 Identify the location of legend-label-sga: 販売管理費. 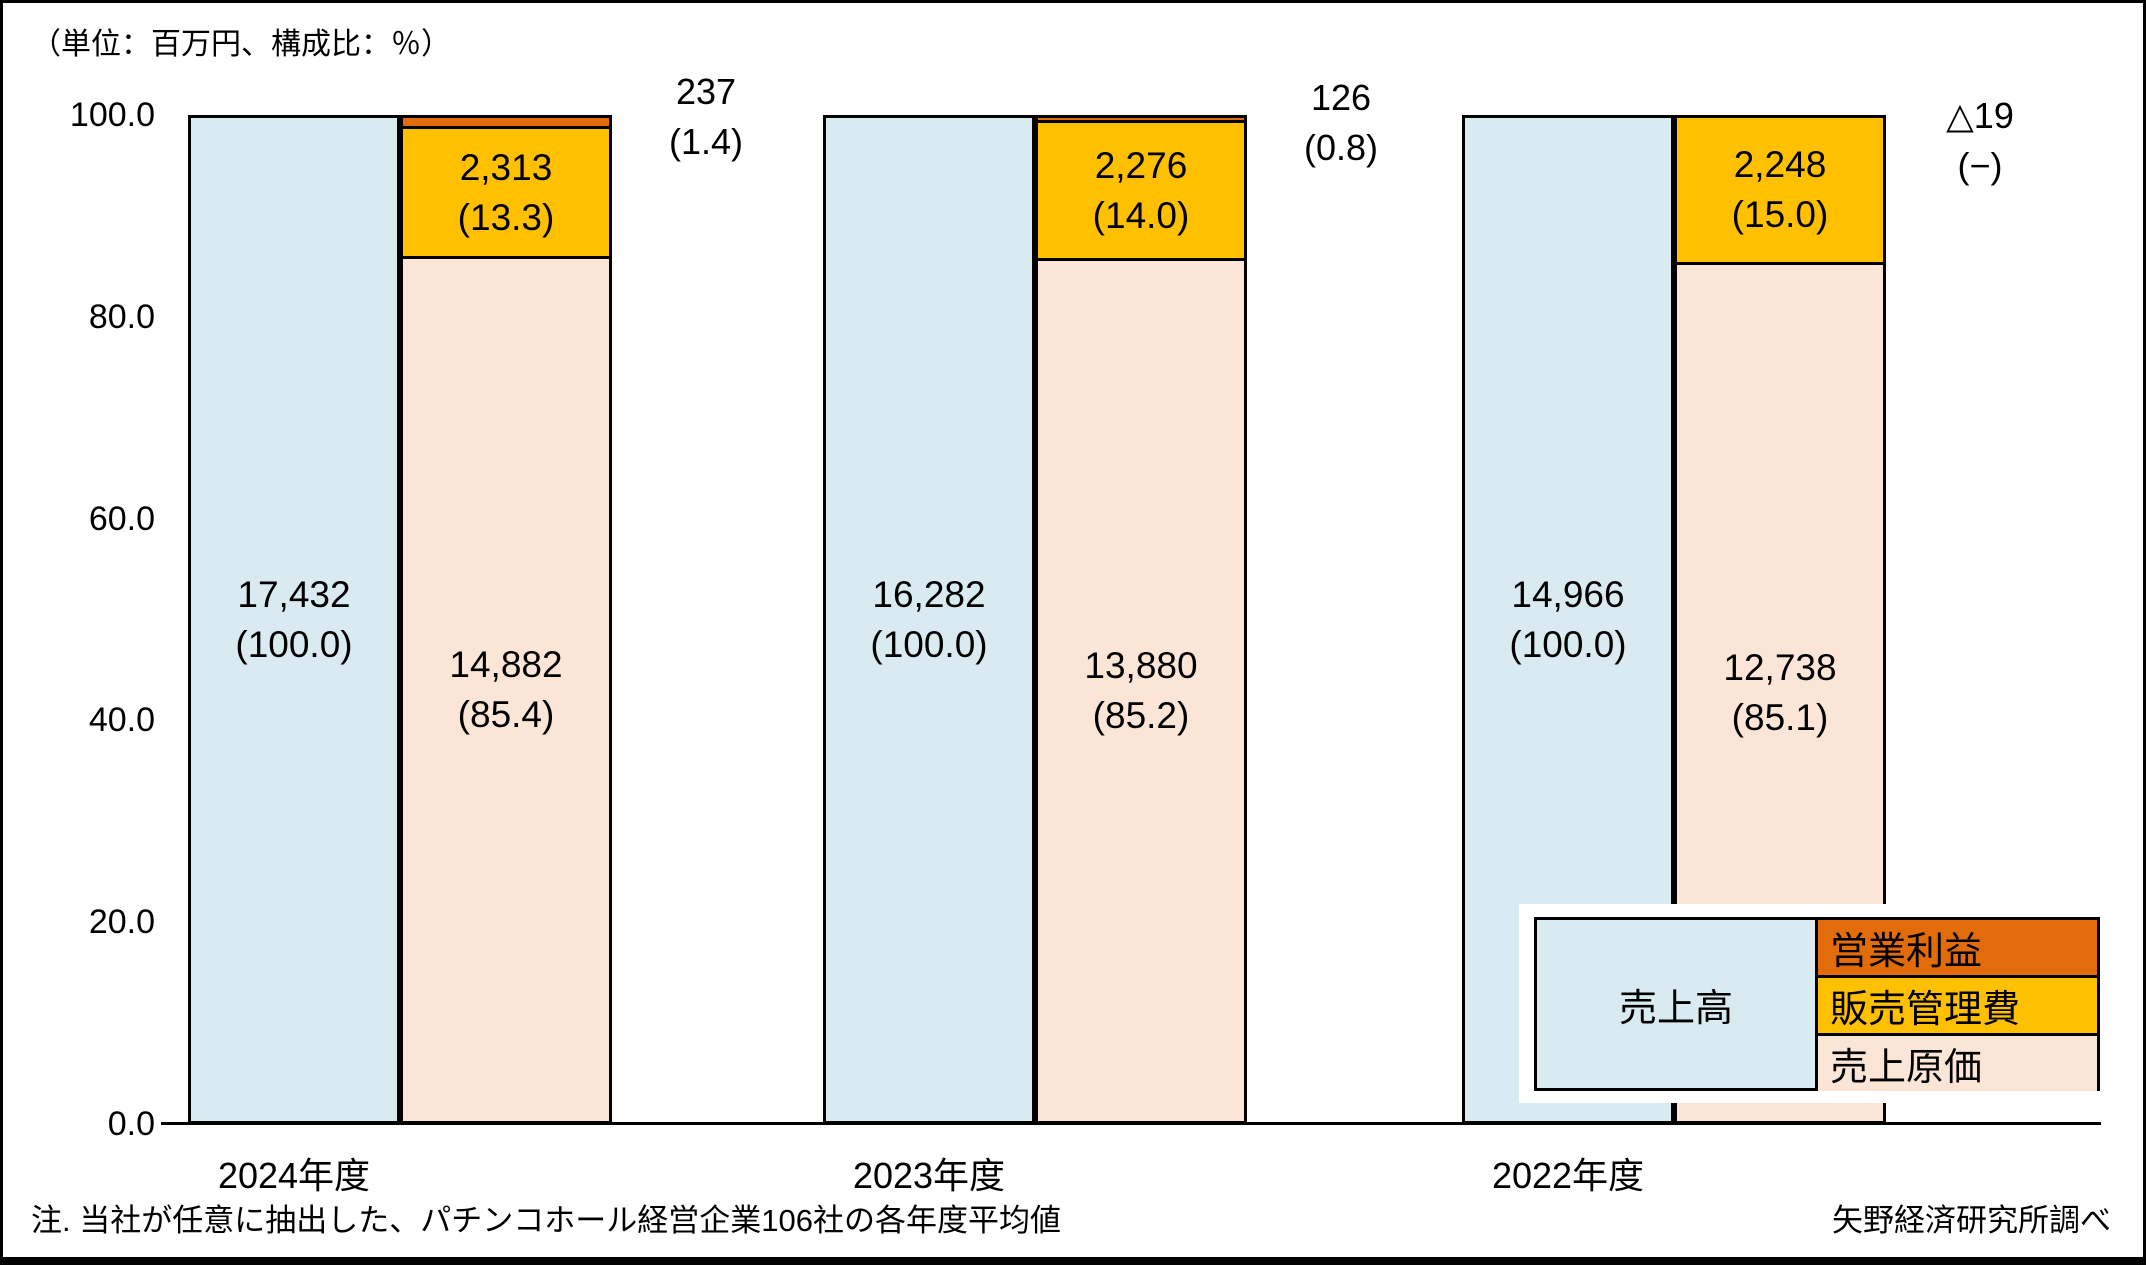
(1925, 1010).